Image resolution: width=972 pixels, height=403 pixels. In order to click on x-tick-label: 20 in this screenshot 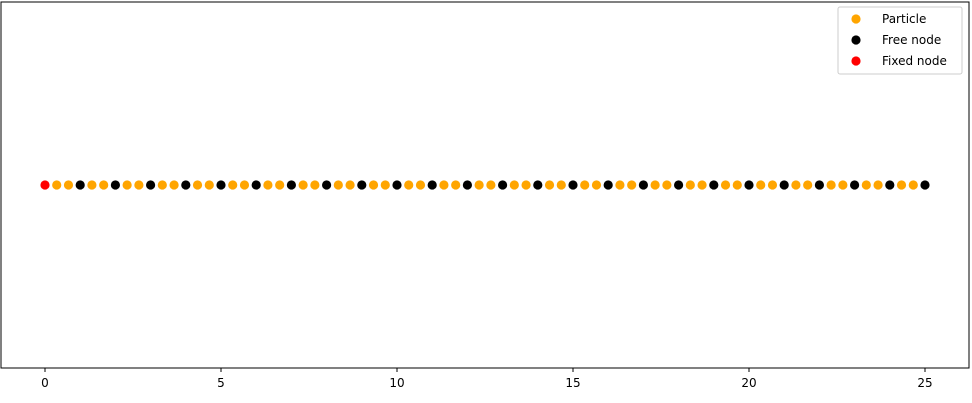, I will do `click(748, 383)`.